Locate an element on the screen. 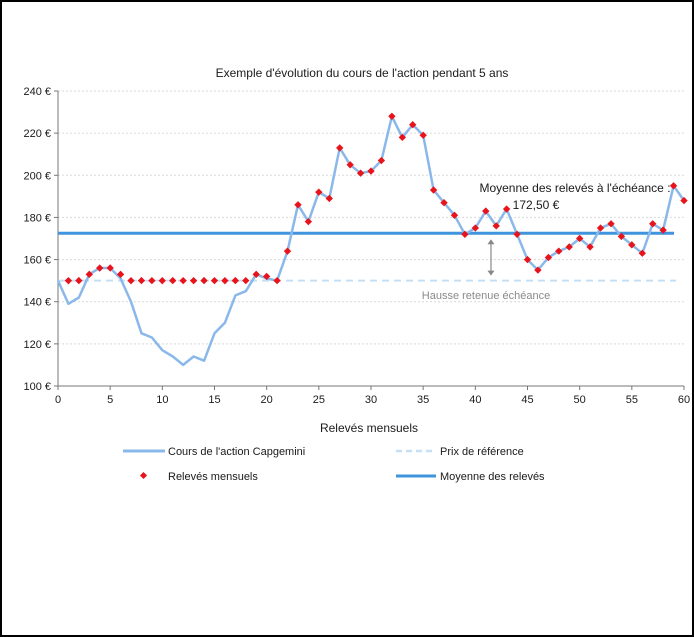 Image resolution: width=694 pixels, height=637 pixels. legend-item-readings: Relevés mensuels is located at coordinates (198, 477).